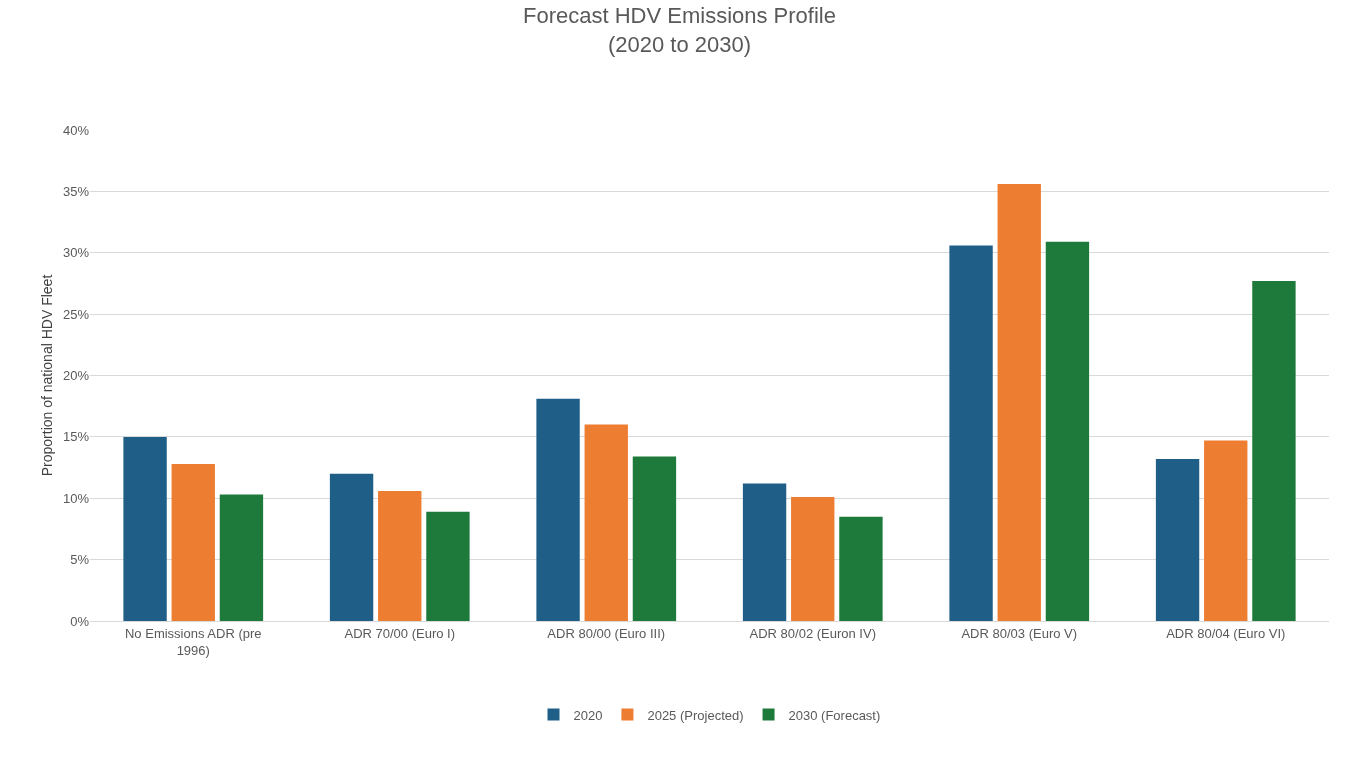 This screenshot has height=771, width=1359. What do you see at coordinates (80, 560) in the screenshot?
I see `y-tick-label: 5%` at bounding box center [80, 560].